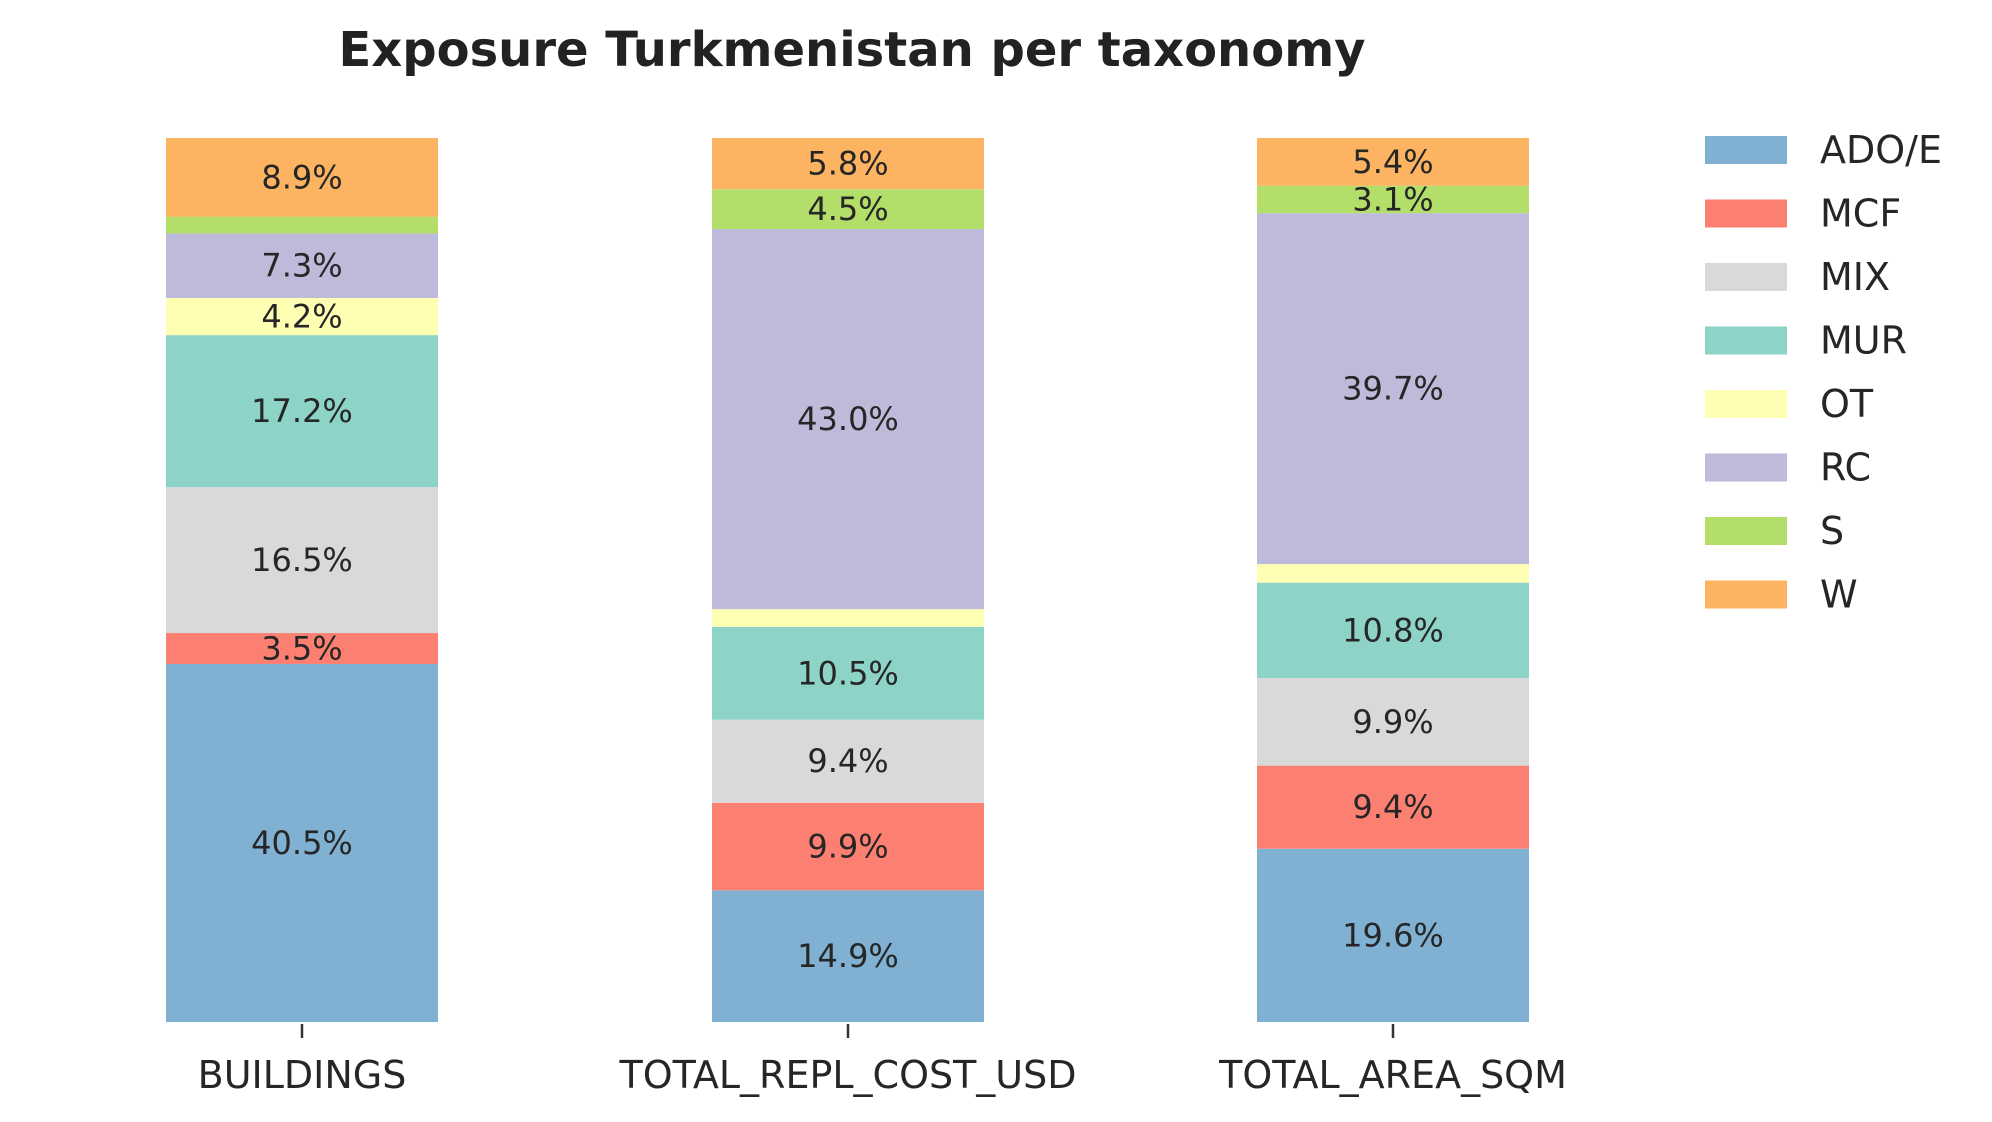  I want to click on bar-segment-buildings-mcf, so click(302, 648).